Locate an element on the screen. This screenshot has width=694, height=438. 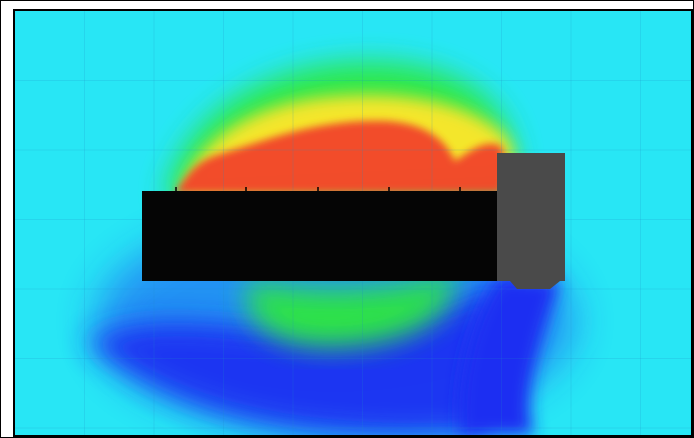
obstacle-block is located at coordinates (531, 217).